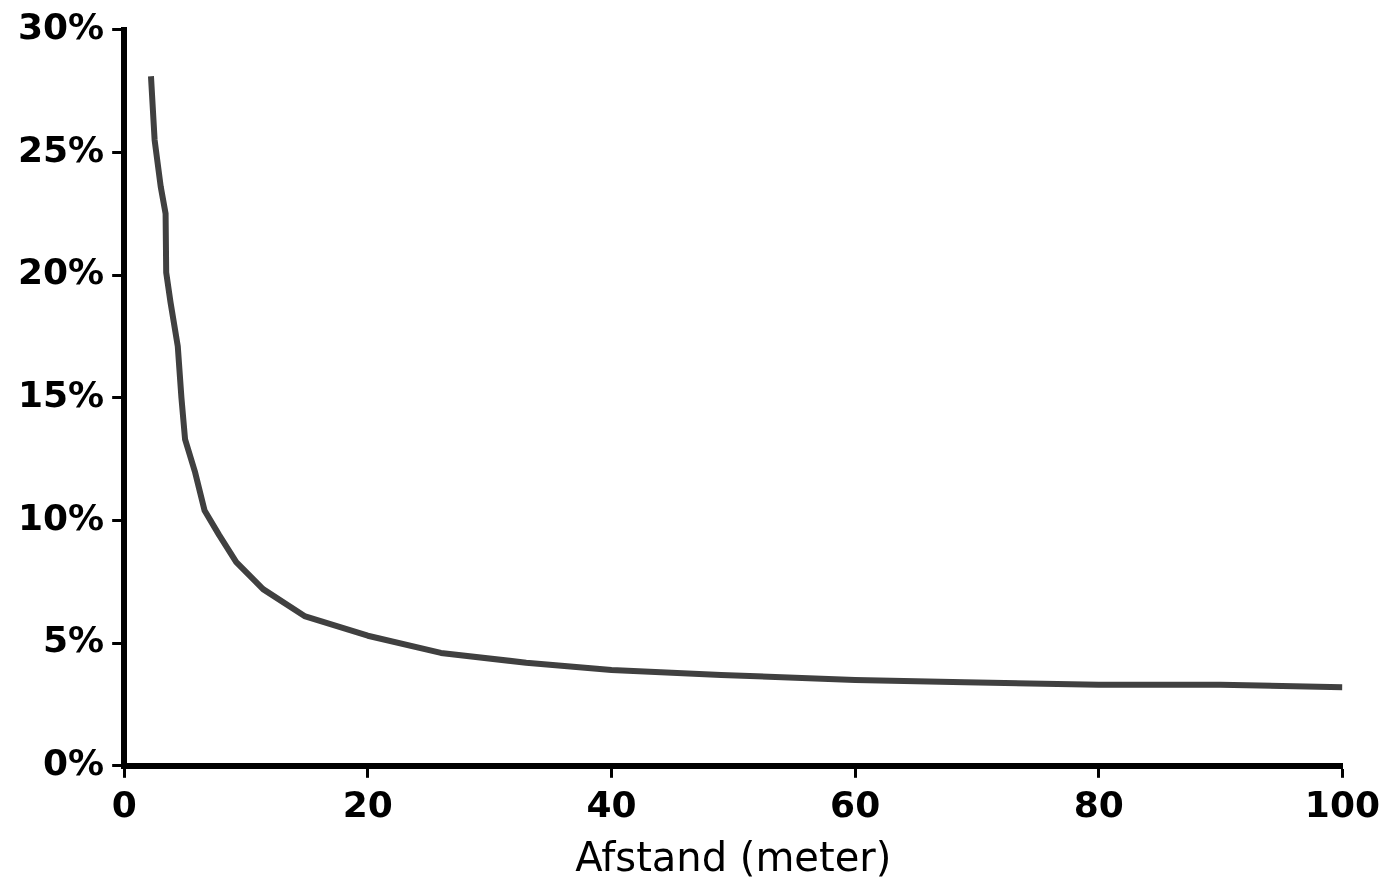 This screenshot has width=1388, height=885. I want to click on y-tick-label: 30%, so click(61, 26).